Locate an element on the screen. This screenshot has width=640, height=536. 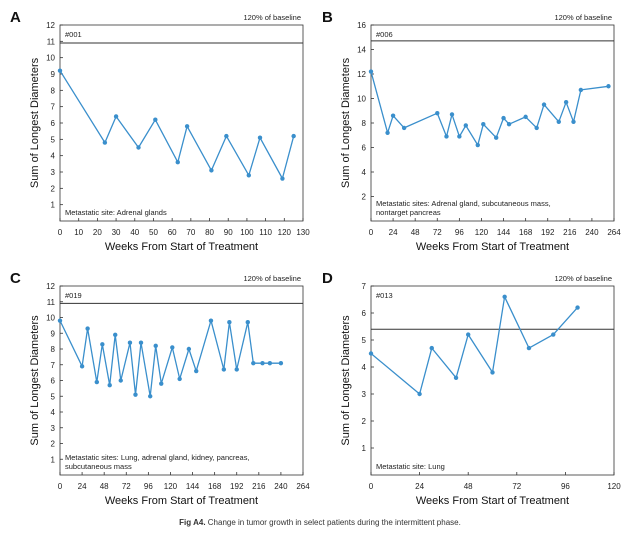
x-tick-label: 60 is located at coordinates (172, 232).